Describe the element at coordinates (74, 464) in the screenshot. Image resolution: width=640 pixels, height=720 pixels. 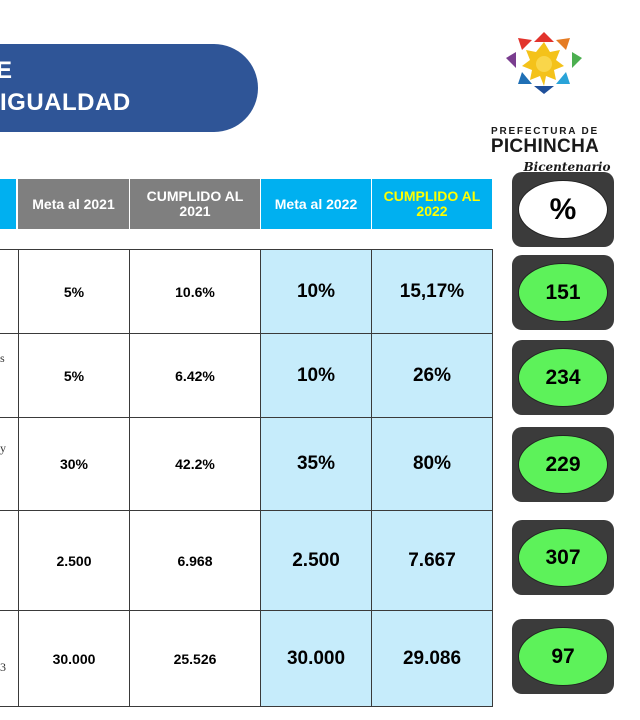
I see `cell-meta-2021: 30%` at that location.